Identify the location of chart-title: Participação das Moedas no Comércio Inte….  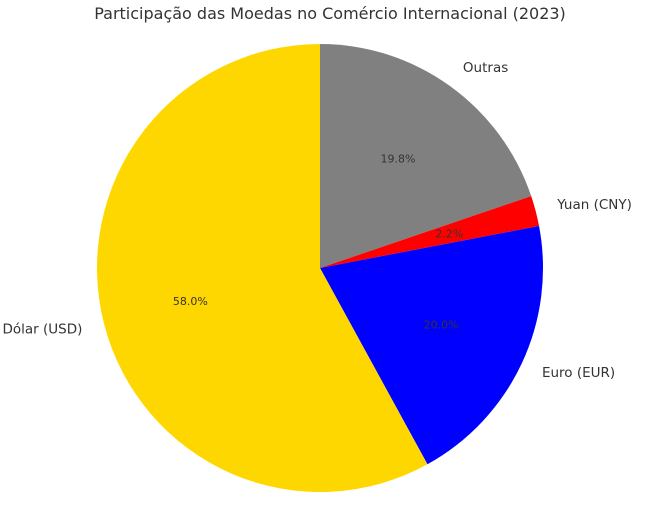
(330, 13).